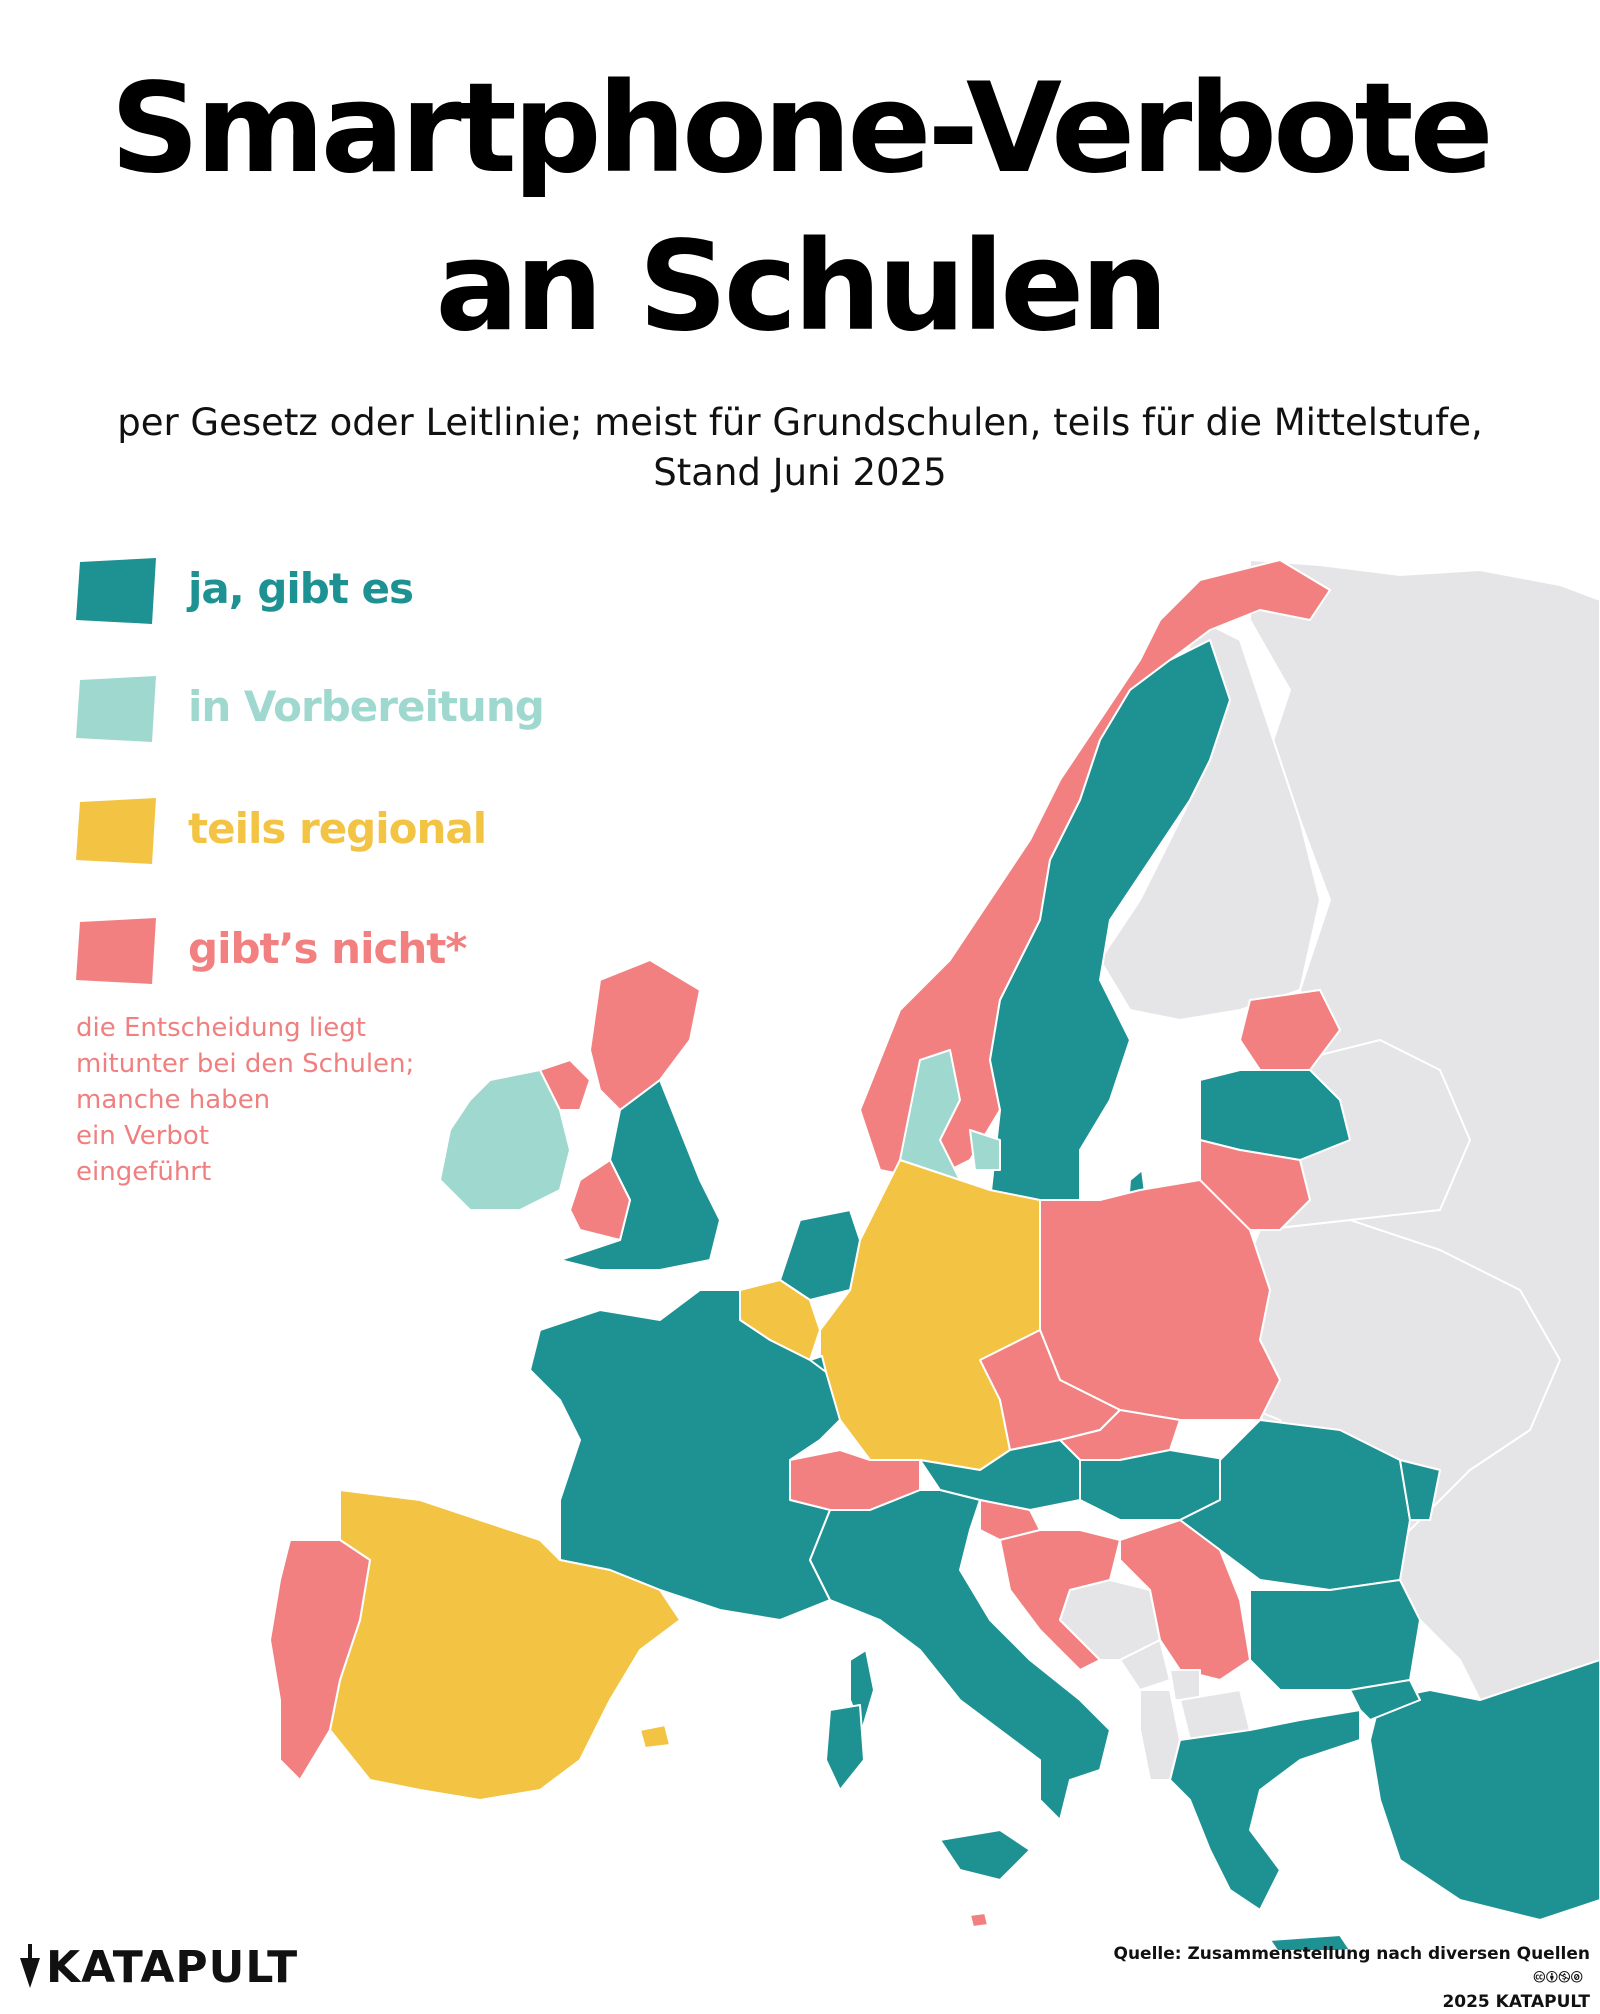 This screenshot has height=2014, width=1600. Describe the element at coordinates (979, 1920) in the screenshot. I see `map-region-malta` at that location.